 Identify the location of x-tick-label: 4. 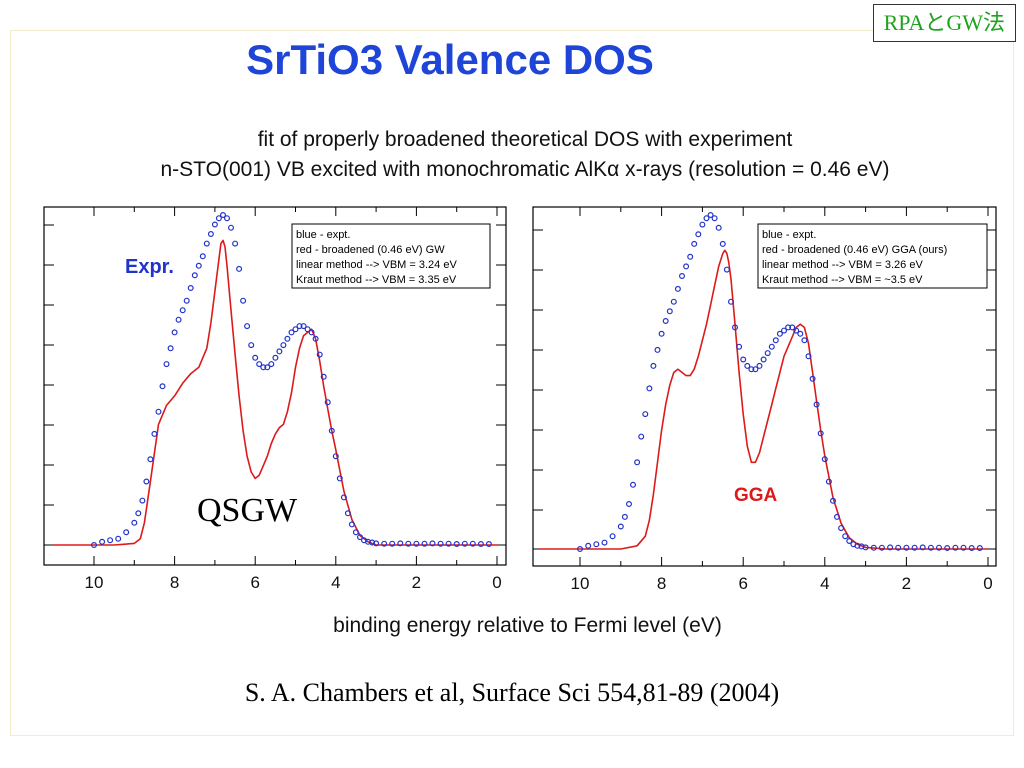
(335, 582).